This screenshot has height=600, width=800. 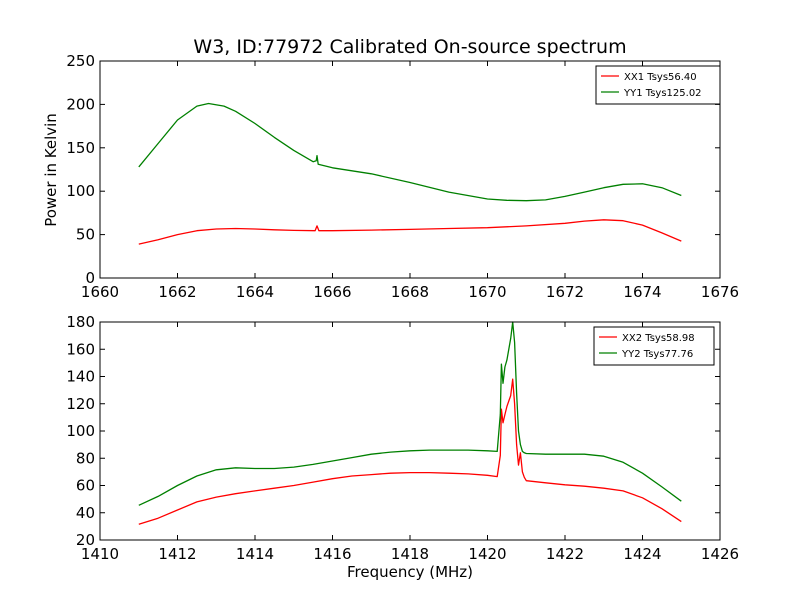 What do you see at coordinates (177, 554) in the screenshot?
I see `bottom-x-tick-label: 1412` at bounding box center [177, 554].